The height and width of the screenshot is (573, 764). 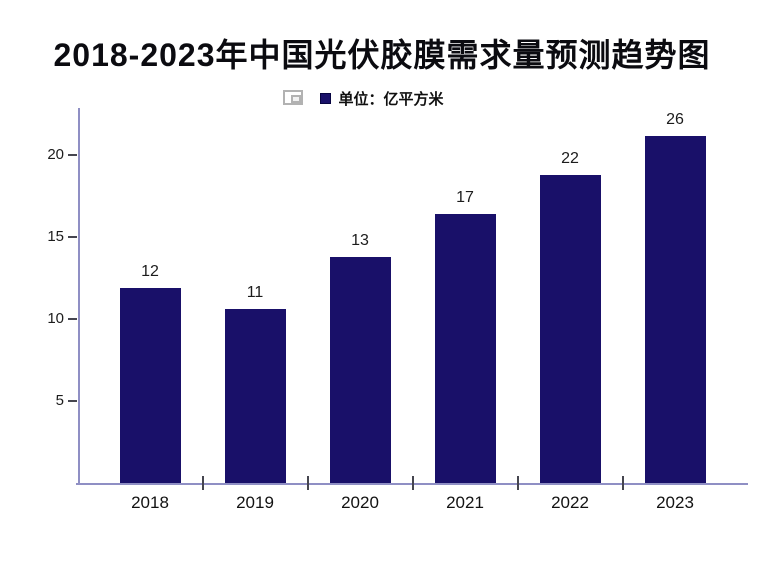 What do you see at coordinates (391, 99) in the screenshot?
I see `legend-unit-label: 单位：亿平方米` at bounding box center [391, 99].